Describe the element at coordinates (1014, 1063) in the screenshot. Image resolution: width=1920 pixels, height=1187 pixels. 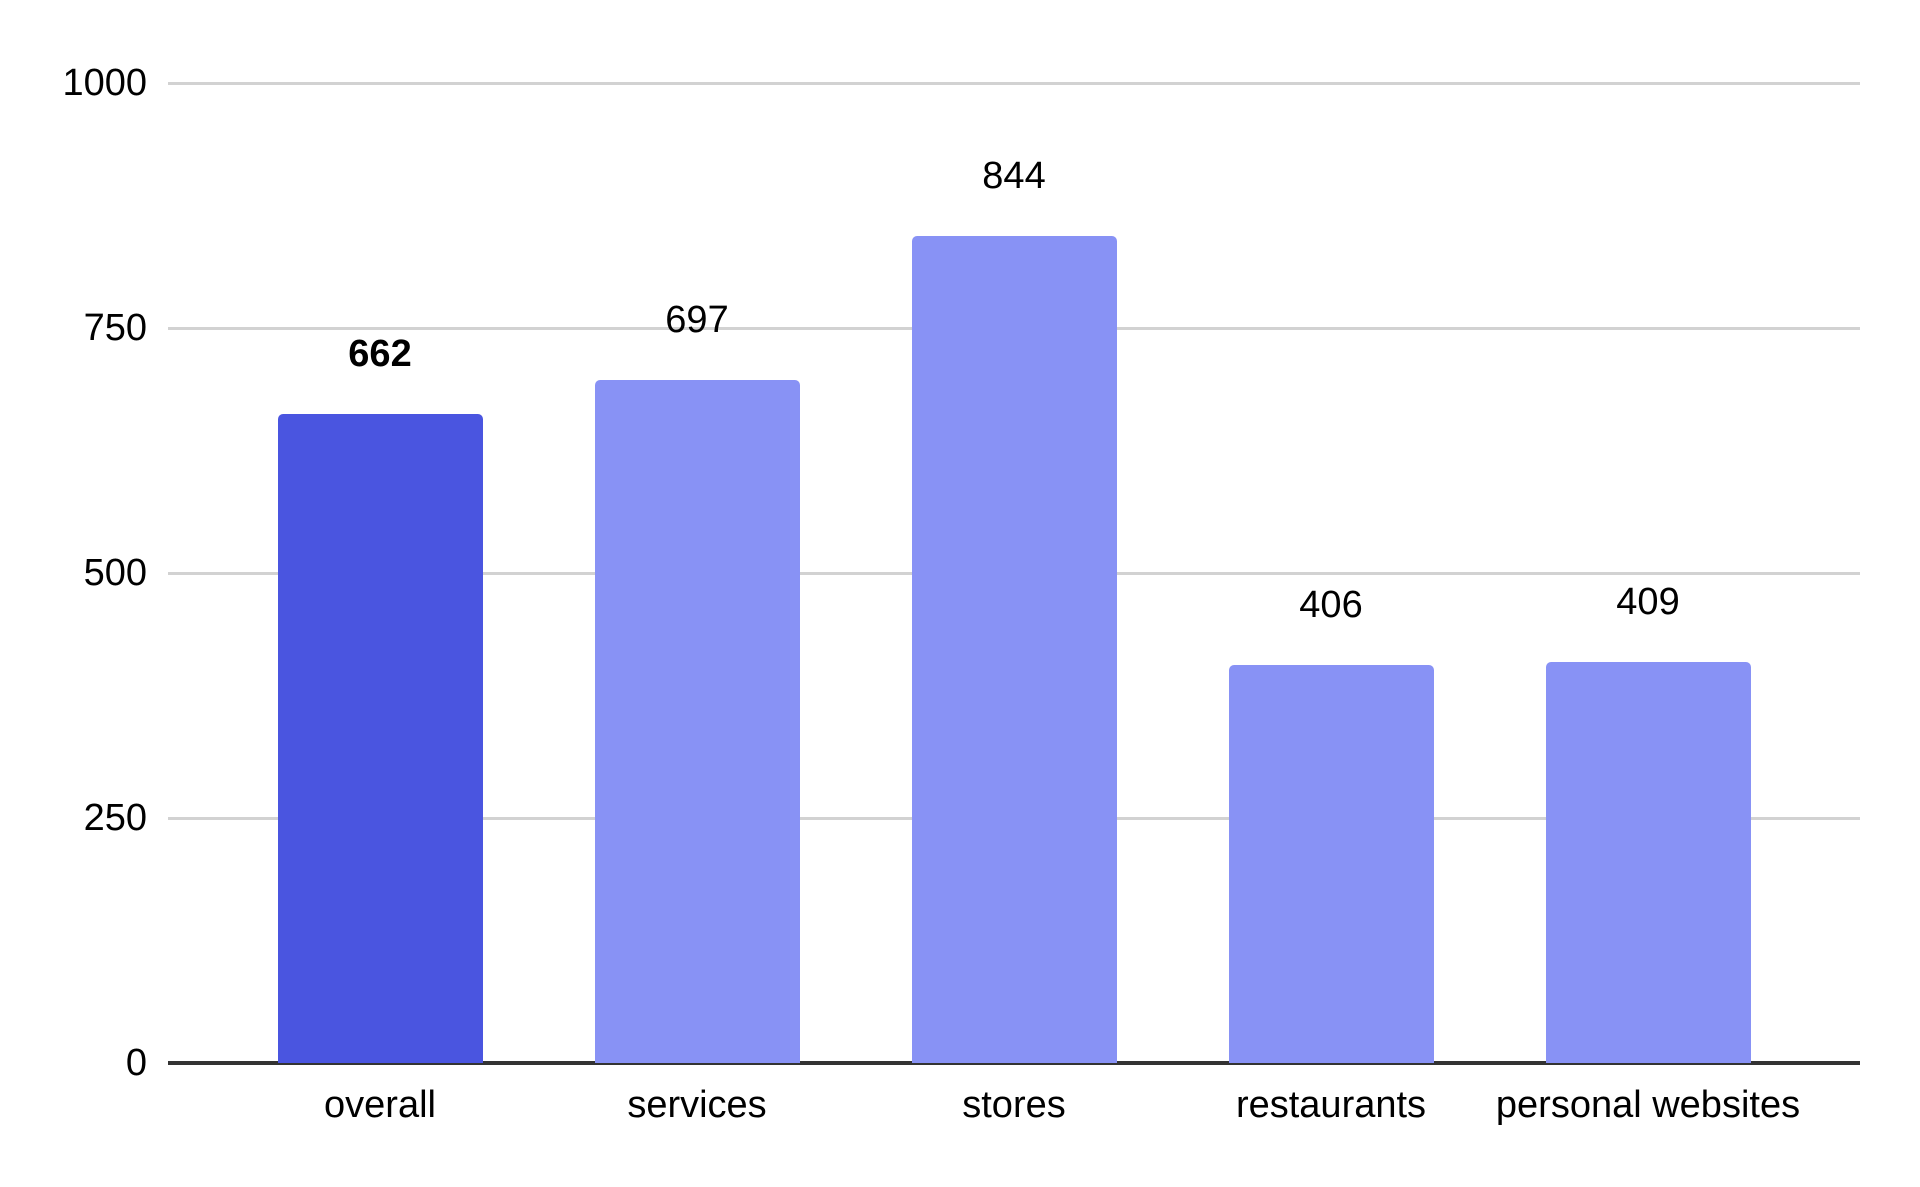
I see `x-axis-line` at that location.